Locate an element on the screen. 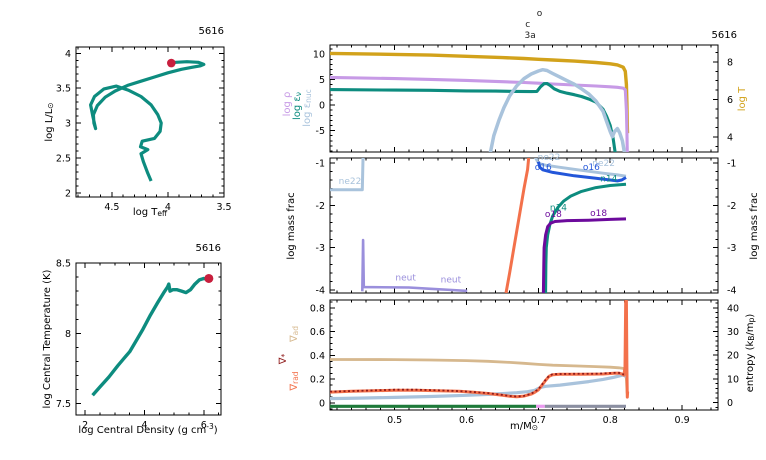 The image size is (766, 460). y2-tick-label: 10 is located at coordinates (733, 379).